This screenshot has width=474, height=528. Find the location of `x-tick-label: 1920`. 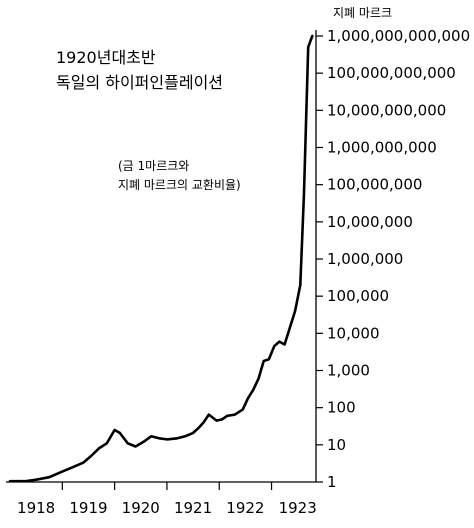

x-tick-label: 1920 is located at coordinates (141, 508).